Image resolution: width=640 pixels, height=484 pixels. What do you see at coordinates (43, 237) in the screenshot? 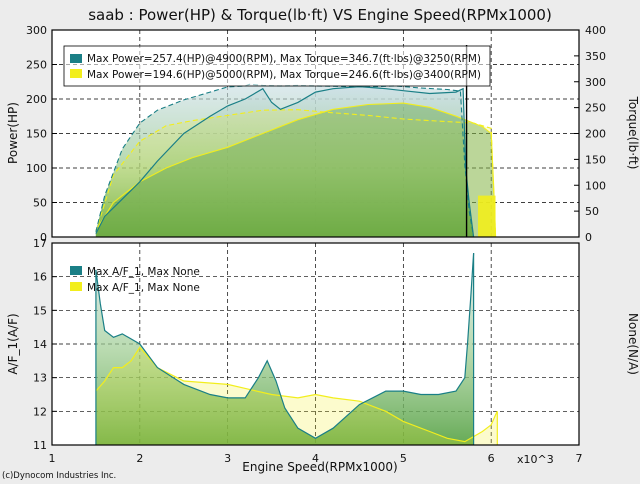
I see `top-y-tick-label: 0` at bounding box center [43, 237].